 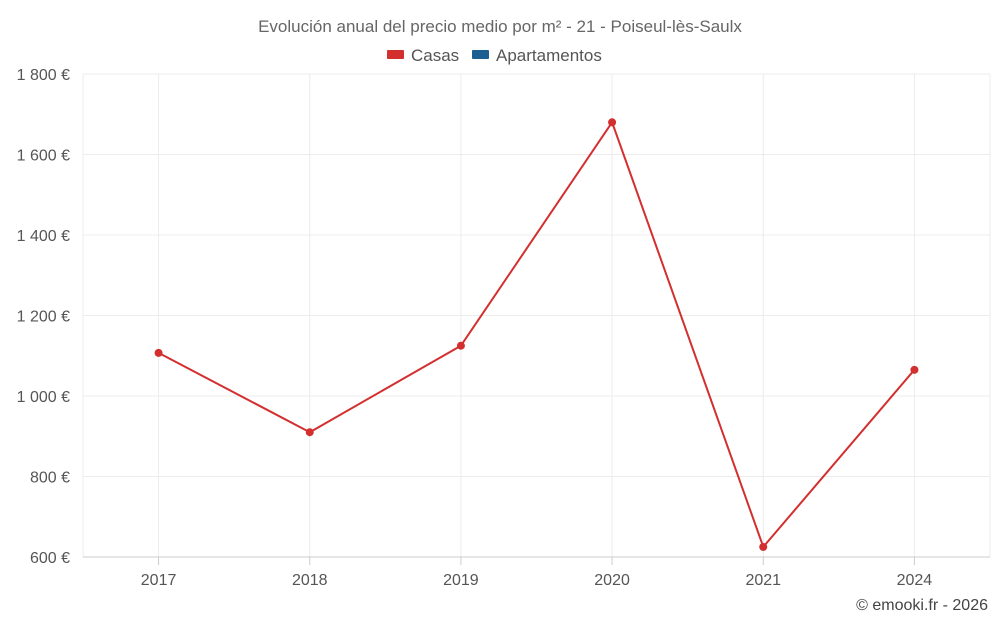 What do you see at coordinates (395, 54) in the screenshot?
I see `legend-swatch-casas` at bounding box center [395, 54].